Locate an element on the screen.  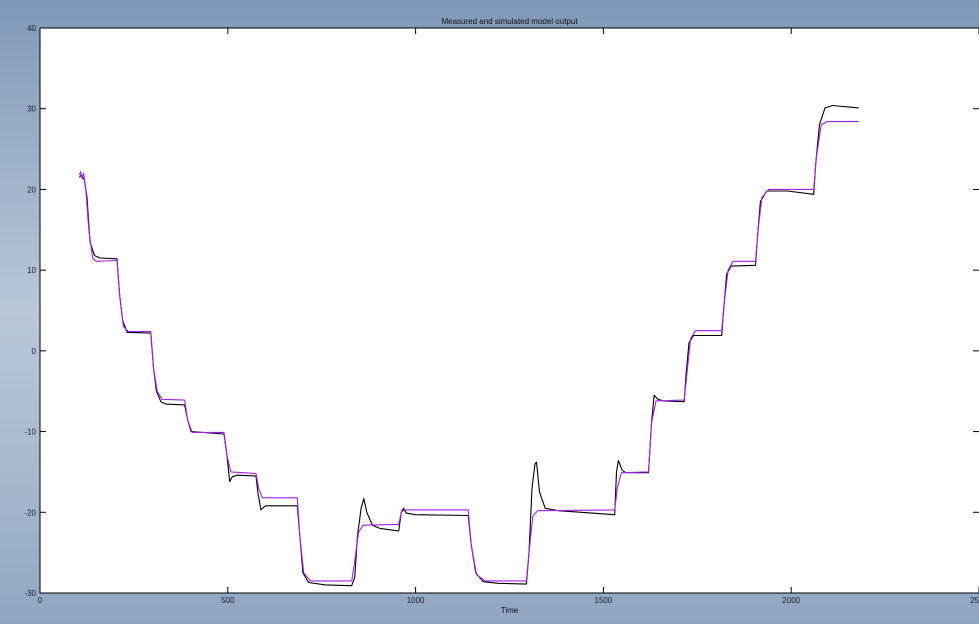
chart-title: Measured and simulated model output is located at coordinates (509, 21).